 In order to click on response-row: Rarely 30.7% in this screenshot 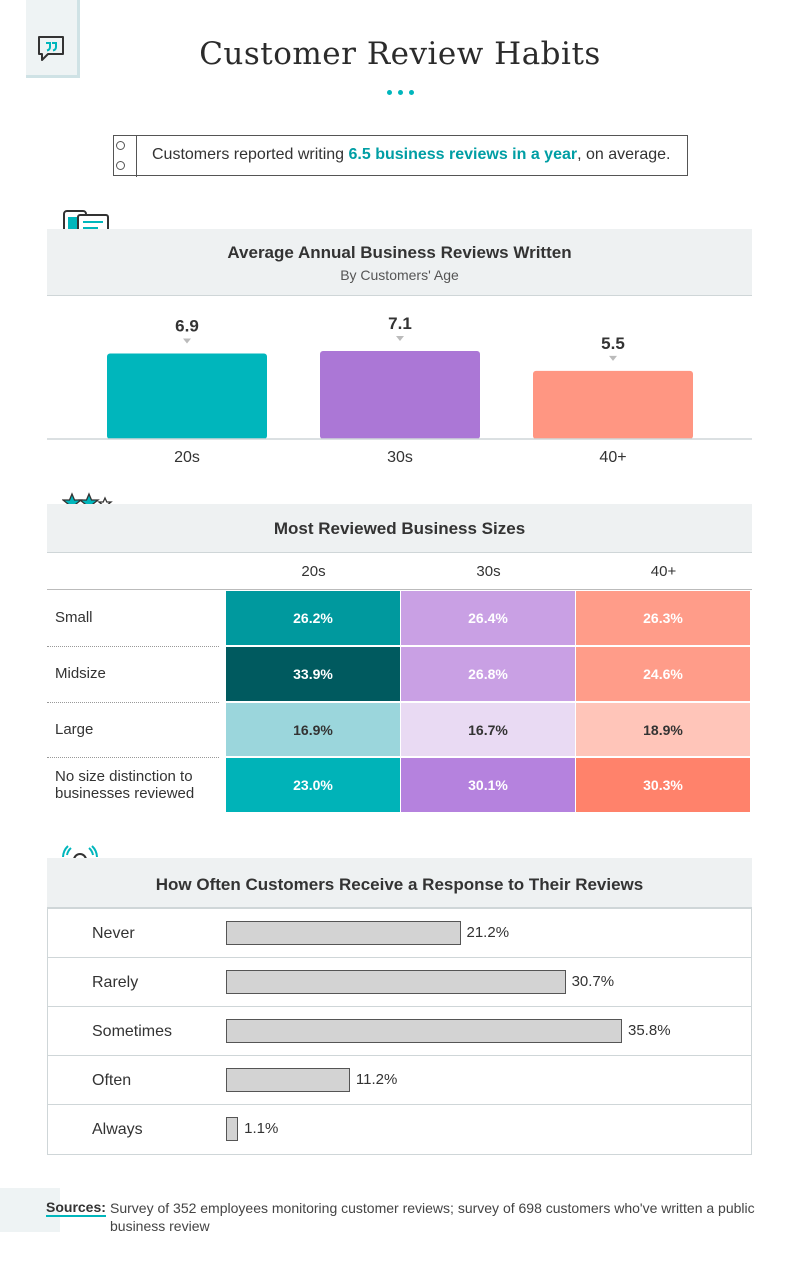, I will do `click(399, 982)`.